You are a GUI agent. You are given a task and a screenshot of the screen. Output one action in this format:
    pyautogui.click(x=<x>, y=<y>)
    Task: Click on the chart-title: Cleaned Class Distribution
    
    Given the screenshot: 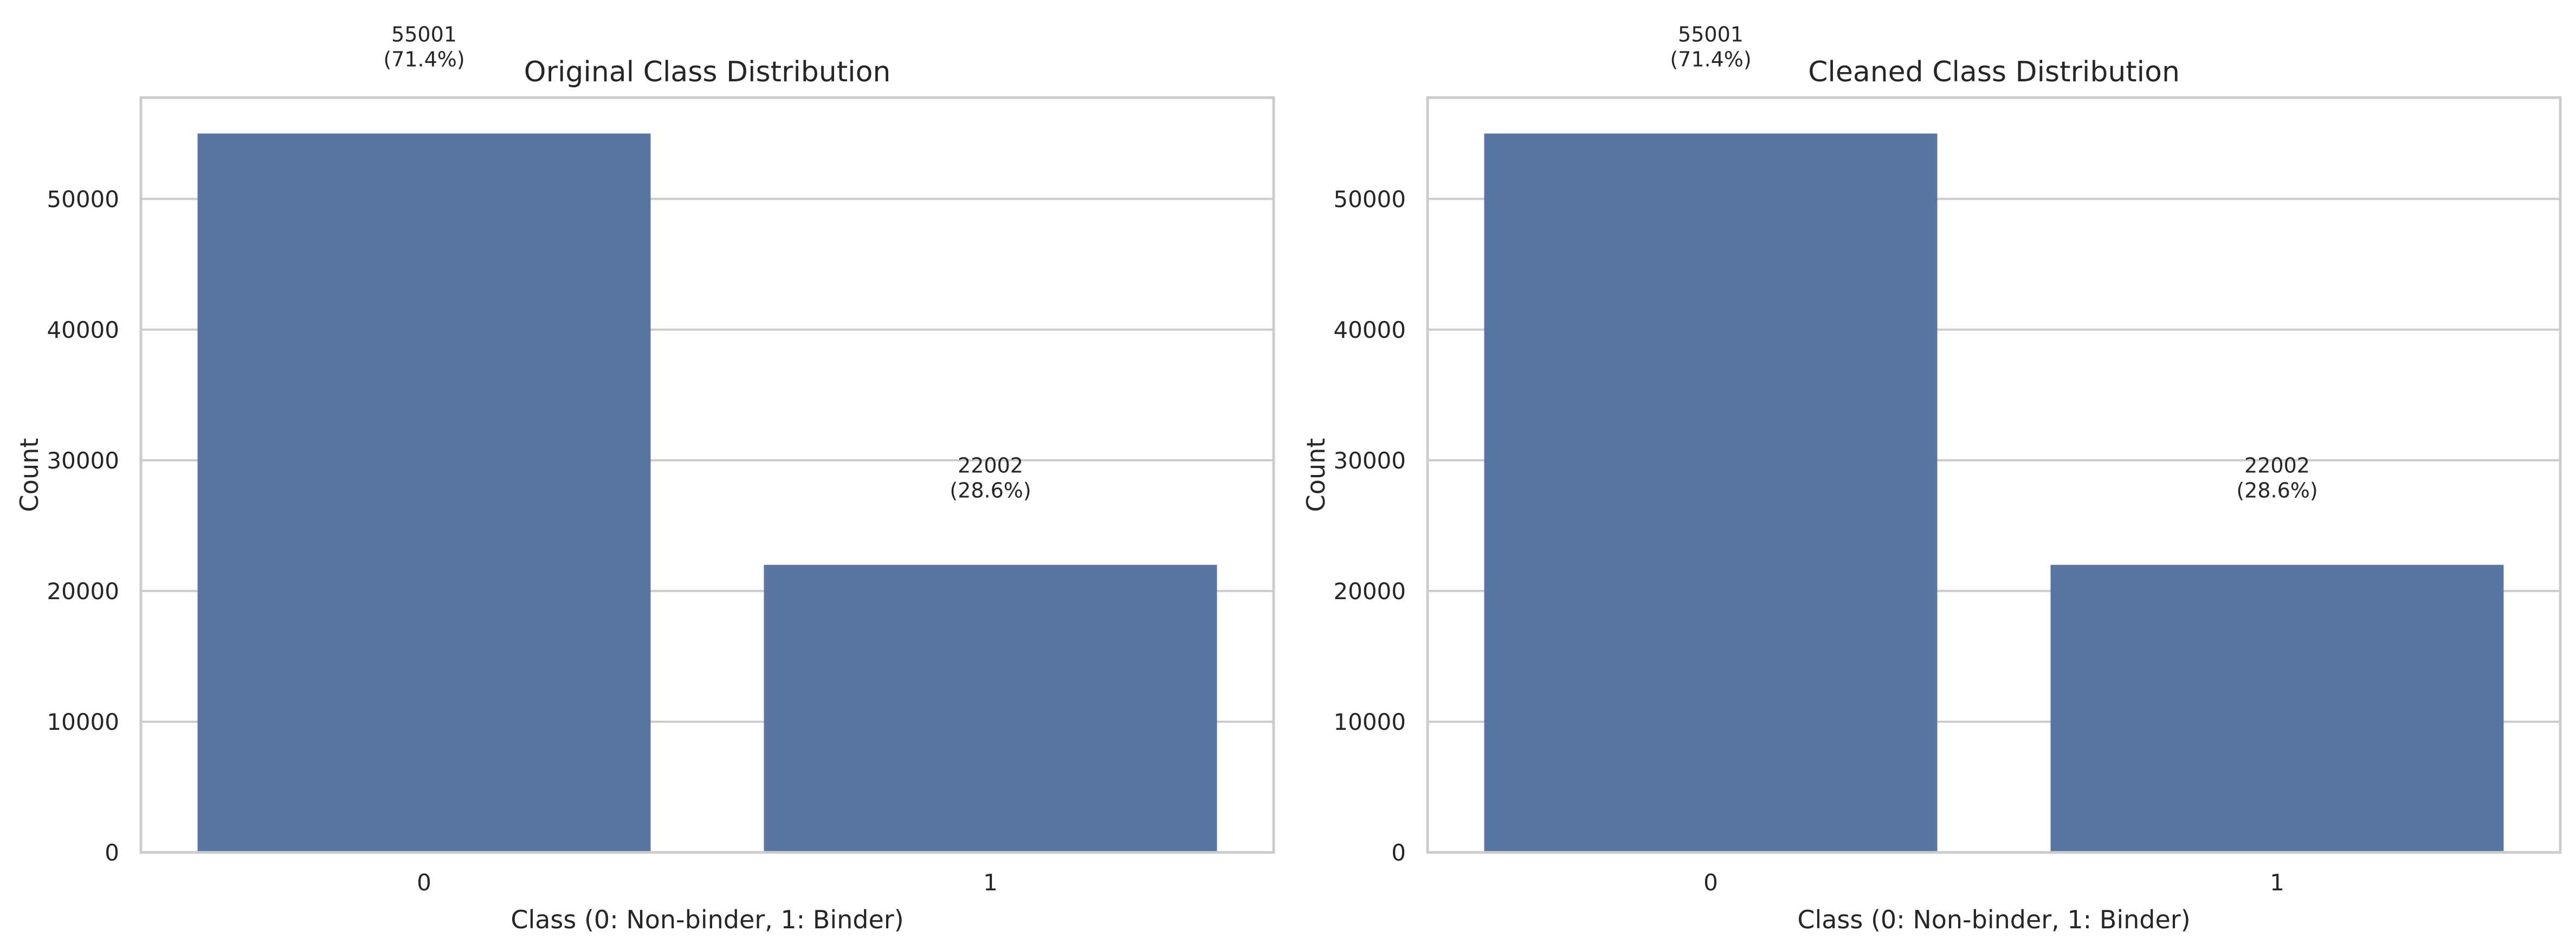 What is the action you would take?
    pyautogui.click(x=1994, y=72)
    